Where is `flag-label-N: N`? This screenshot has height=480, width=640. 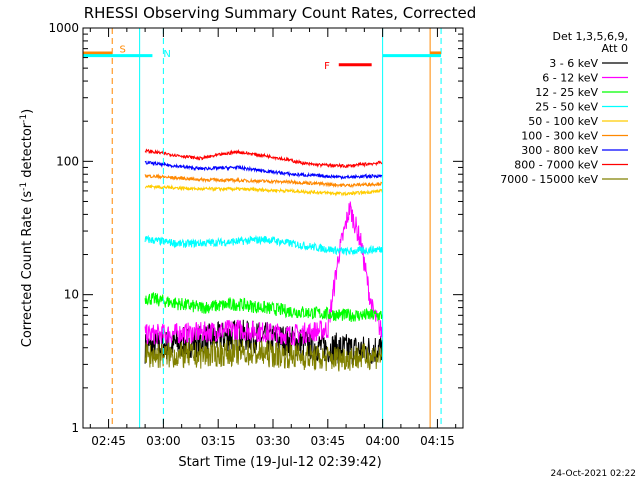 flag-label-N: N is located at coordinates (166, 54).